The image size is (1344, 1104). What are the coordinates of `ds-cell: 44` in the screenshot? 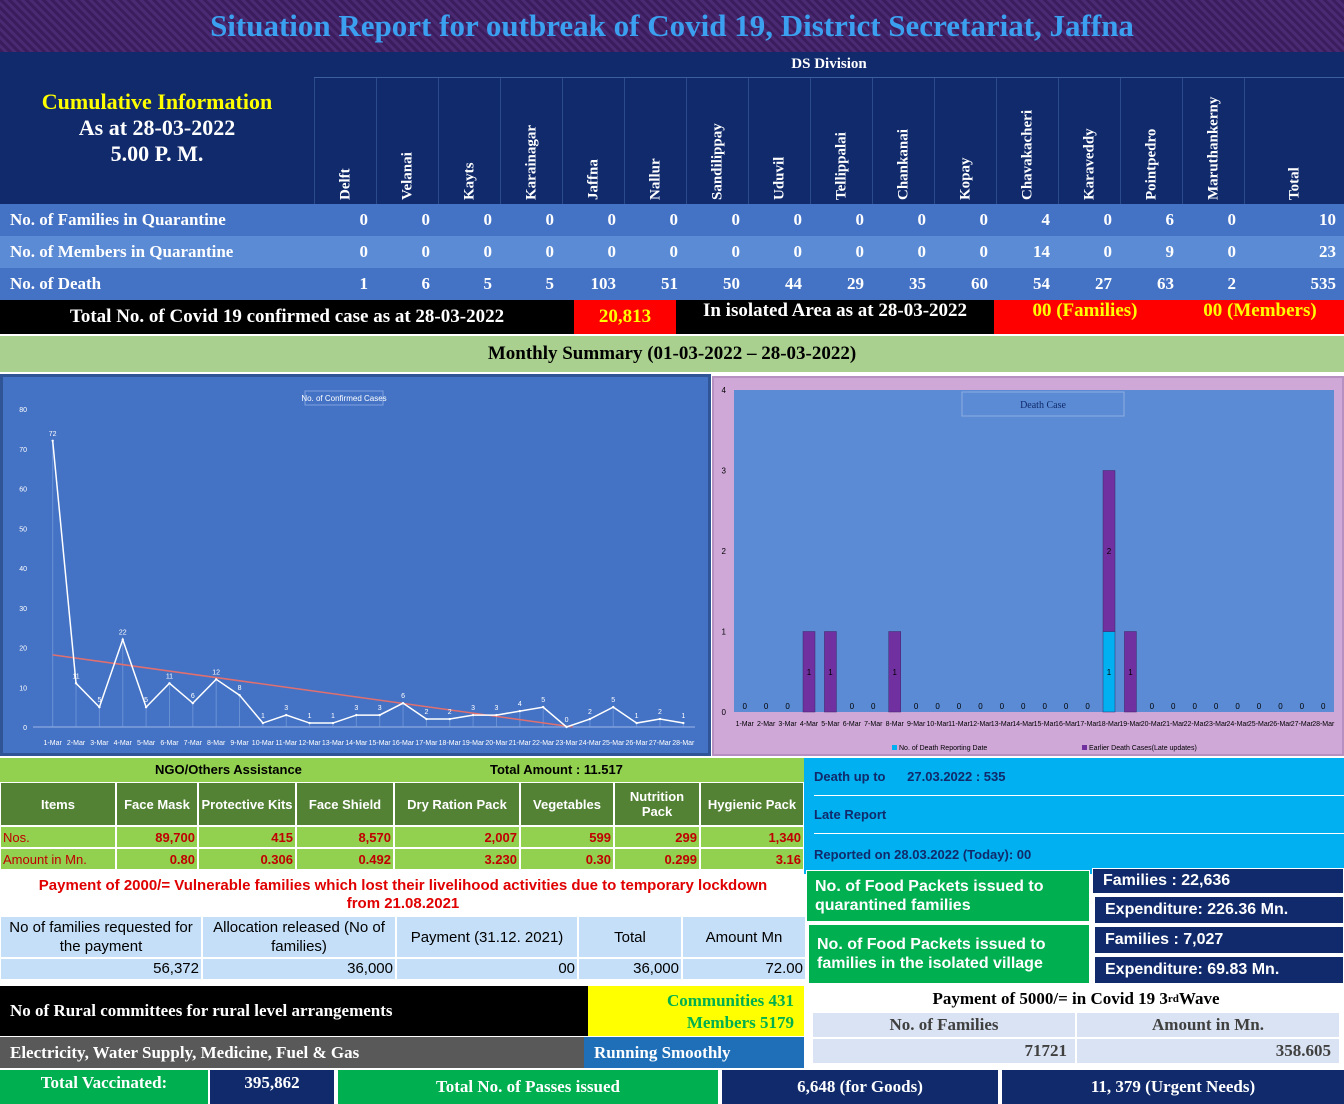 It's located at (793, 283).